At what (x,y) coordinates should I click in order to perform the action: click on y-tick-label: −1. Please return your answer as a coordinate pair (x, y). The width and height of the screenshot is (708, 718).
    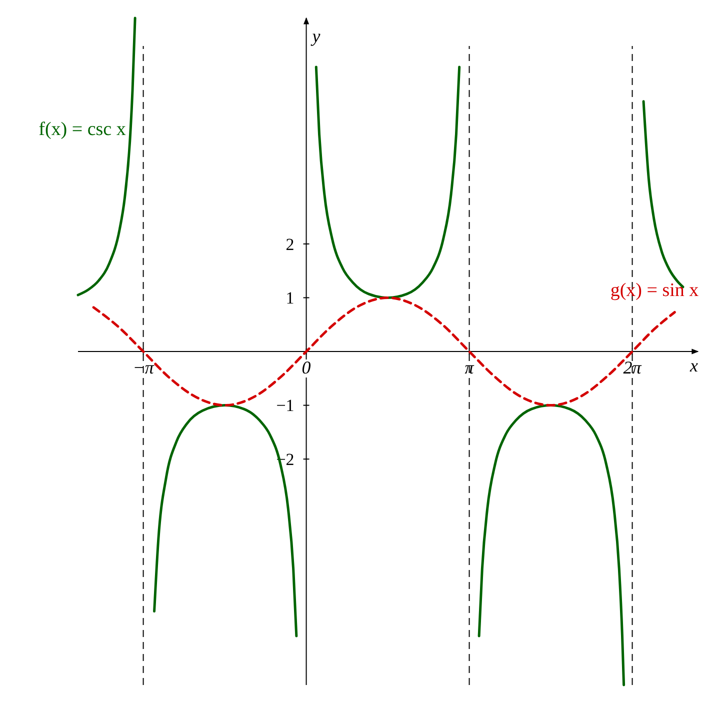
    Looking at the image, I should click on (285, 406).